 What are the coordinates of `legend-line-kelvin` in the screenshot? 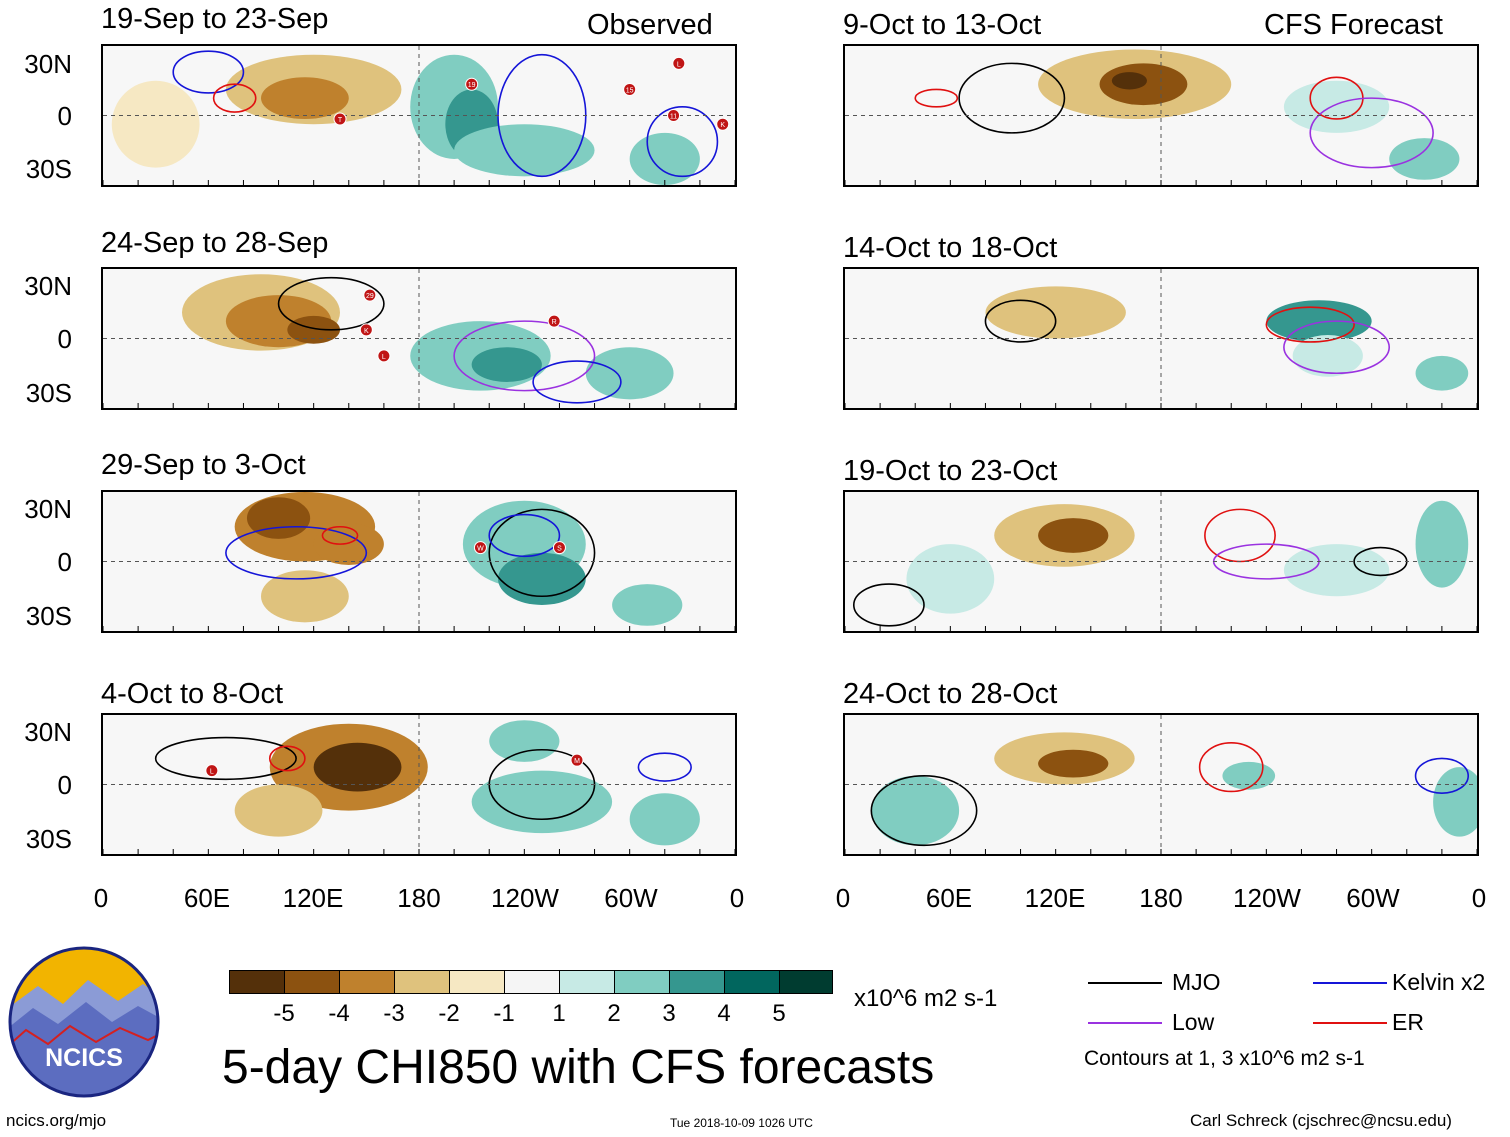 It's located at (1350, 983).